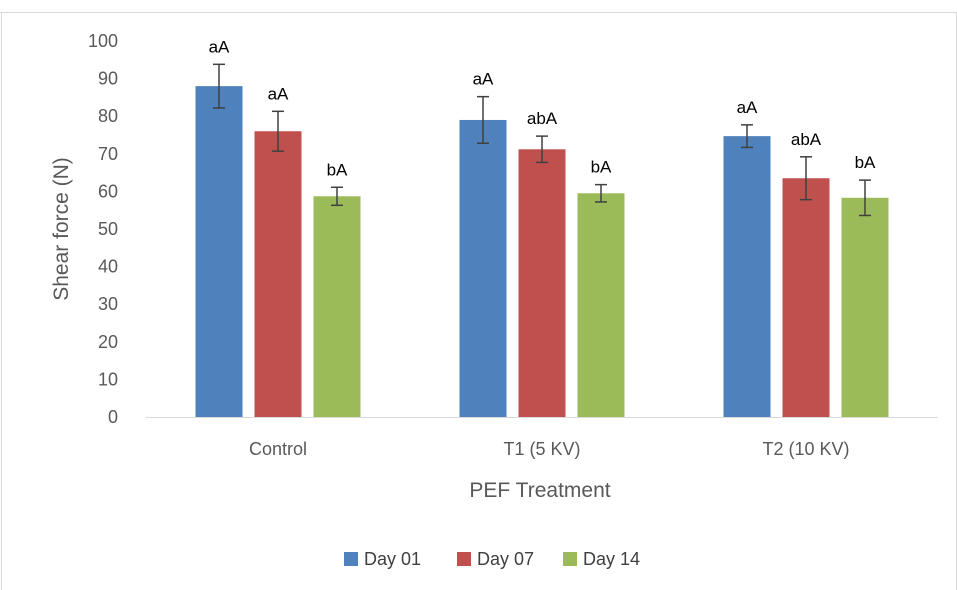 The image size is (957, 590). What do you see at coordinates (278, 449) in the screenshot?
I see `x-tick-label: Control` at bounding box center [278, 449].